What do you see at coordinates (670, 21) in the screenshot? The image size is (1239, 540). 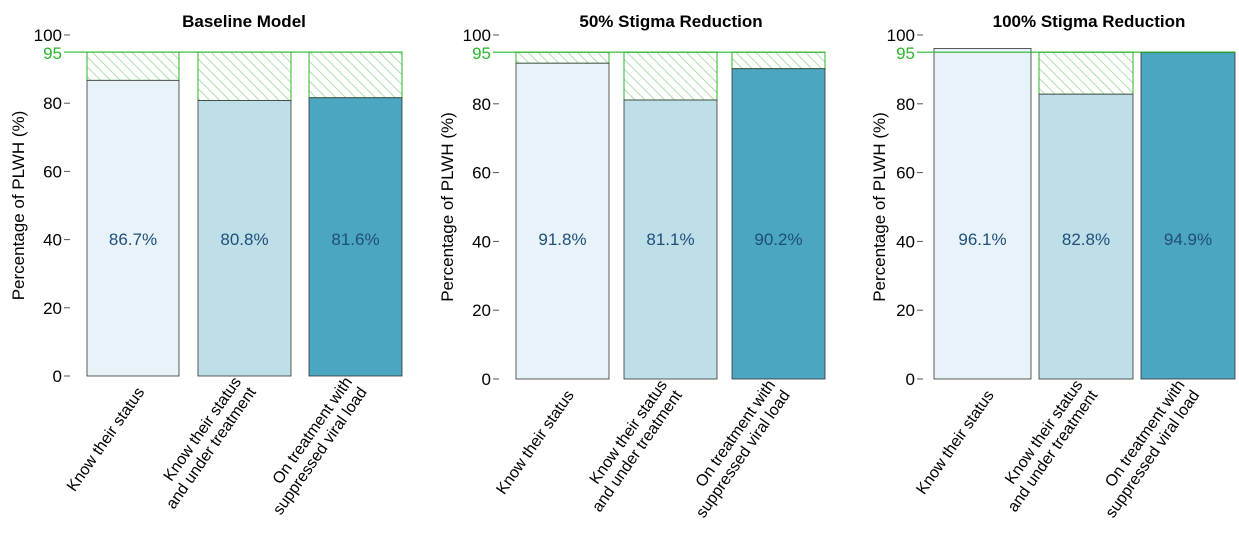 I see `chart-title: 50% Stigma Reduction` at bounding box center [670, 21].